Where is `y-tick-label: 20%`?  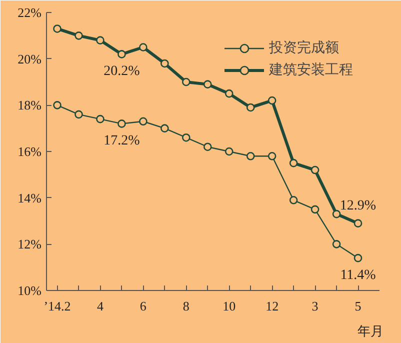 y-tick-label: 20% is located at coordinates (30, 58).